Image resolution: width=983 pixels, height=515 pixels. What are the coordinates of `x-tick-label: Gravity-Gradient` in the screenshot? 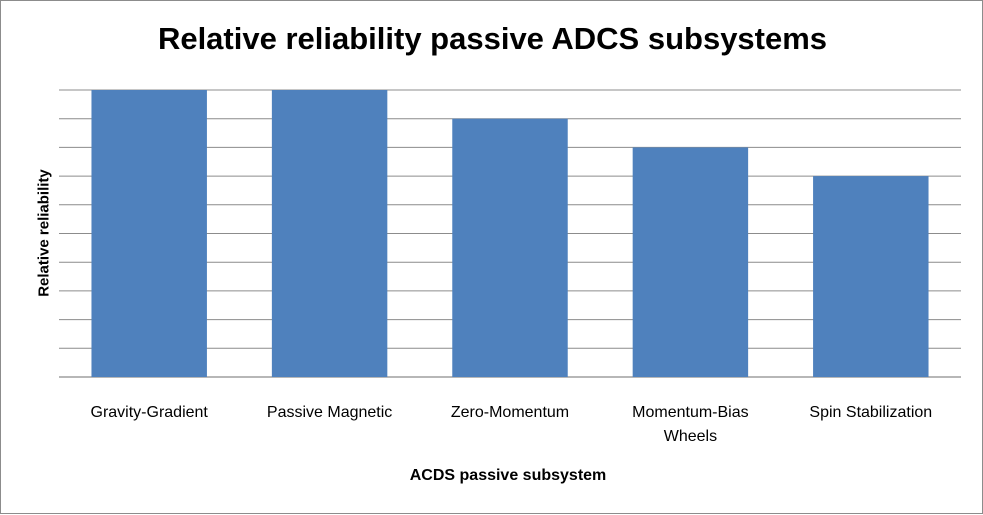 It's located at (150, 412).